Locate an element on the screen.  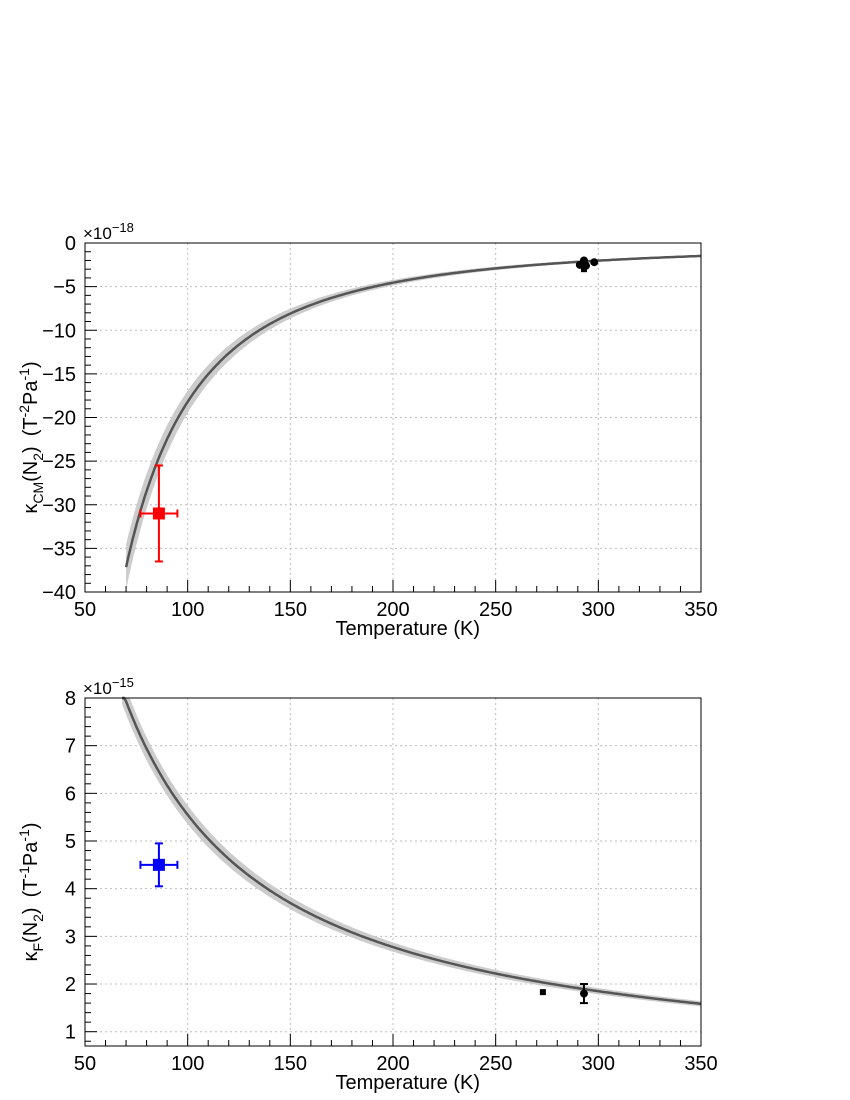
y-tick-label: 3 is located at coordinates (70, 937).